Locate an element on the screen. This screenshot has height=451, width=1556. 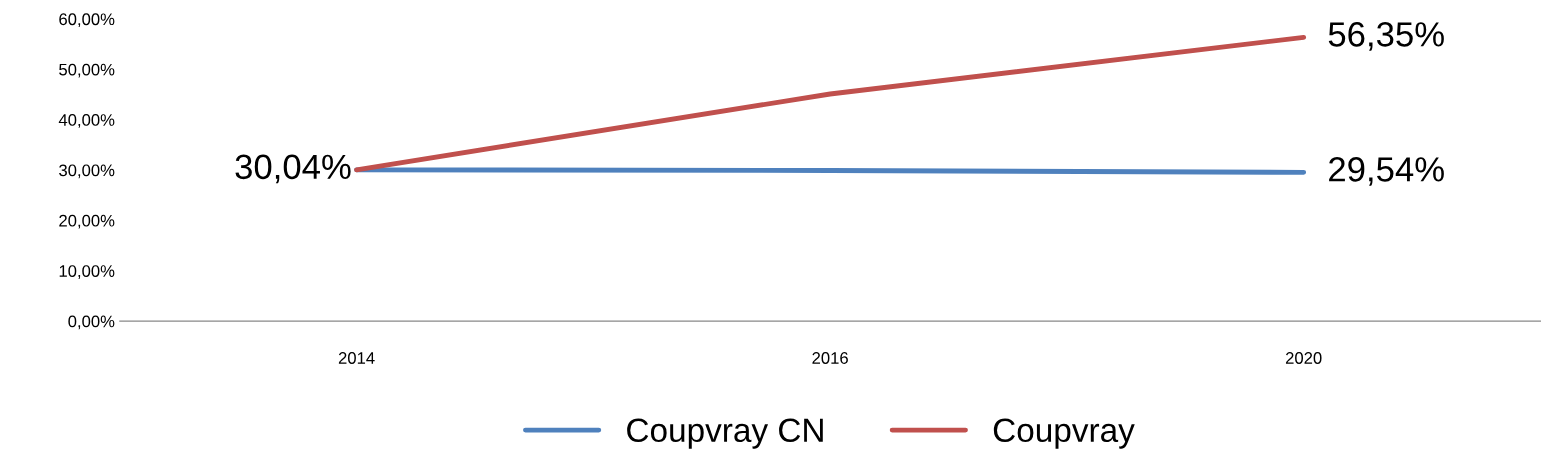
data-label: 30,04% is located at coordinates (293, 169).